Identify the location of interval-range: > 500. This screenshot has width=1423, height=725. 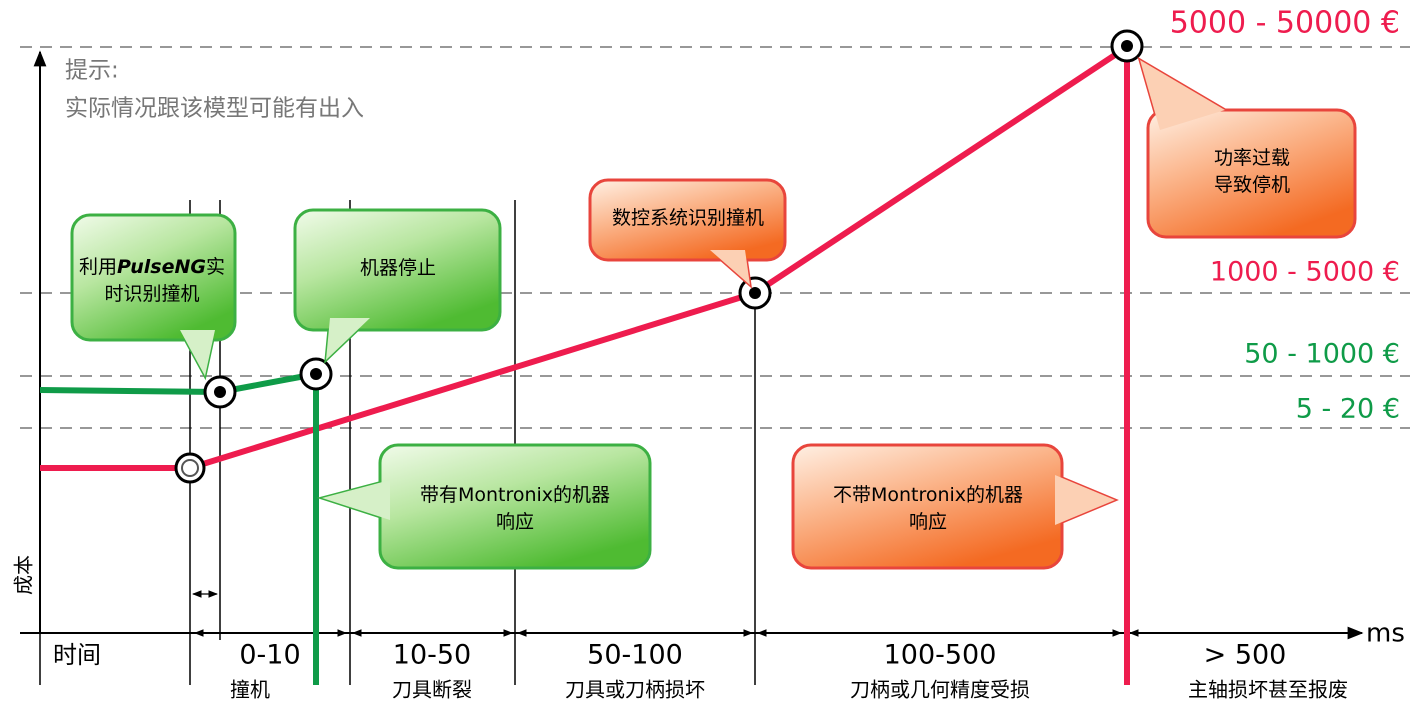
(1245, 655).